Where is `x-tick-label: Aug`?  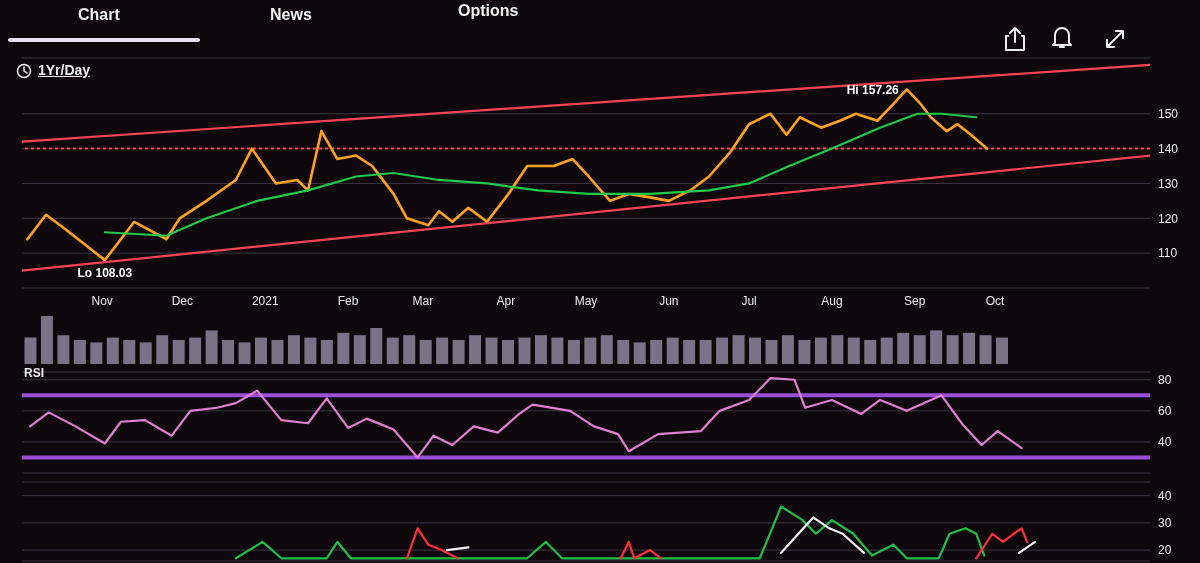
x-tick-label: Aug is located at coordinates (832, 300).